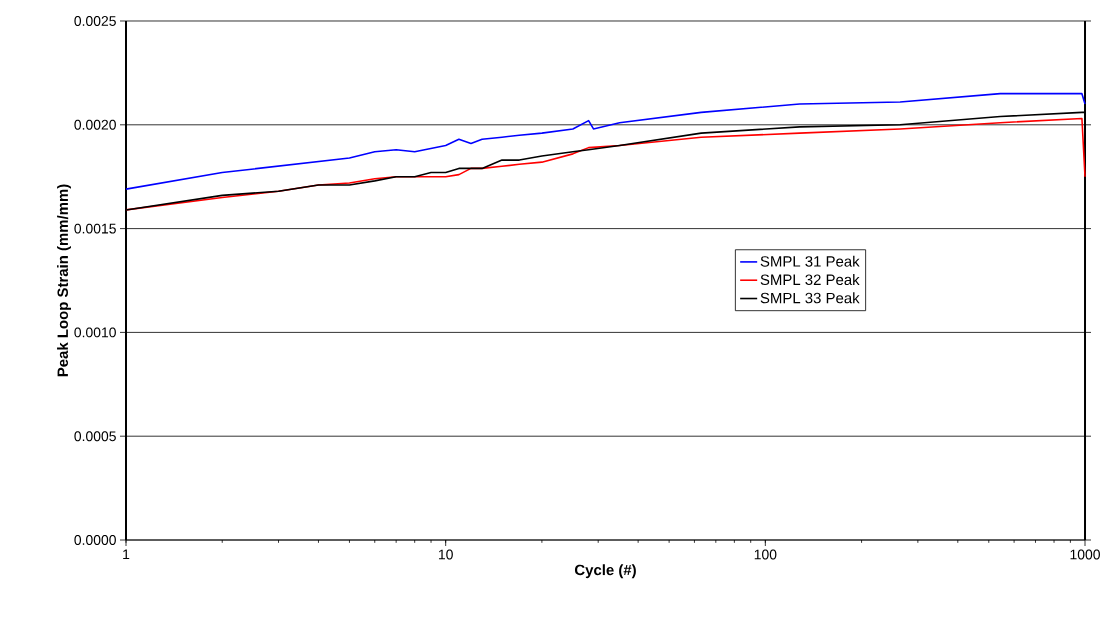 The height and width of the screenshot is (619, 1110). I want to click on x-axis-title: Cycle (#), so click(605, 571).